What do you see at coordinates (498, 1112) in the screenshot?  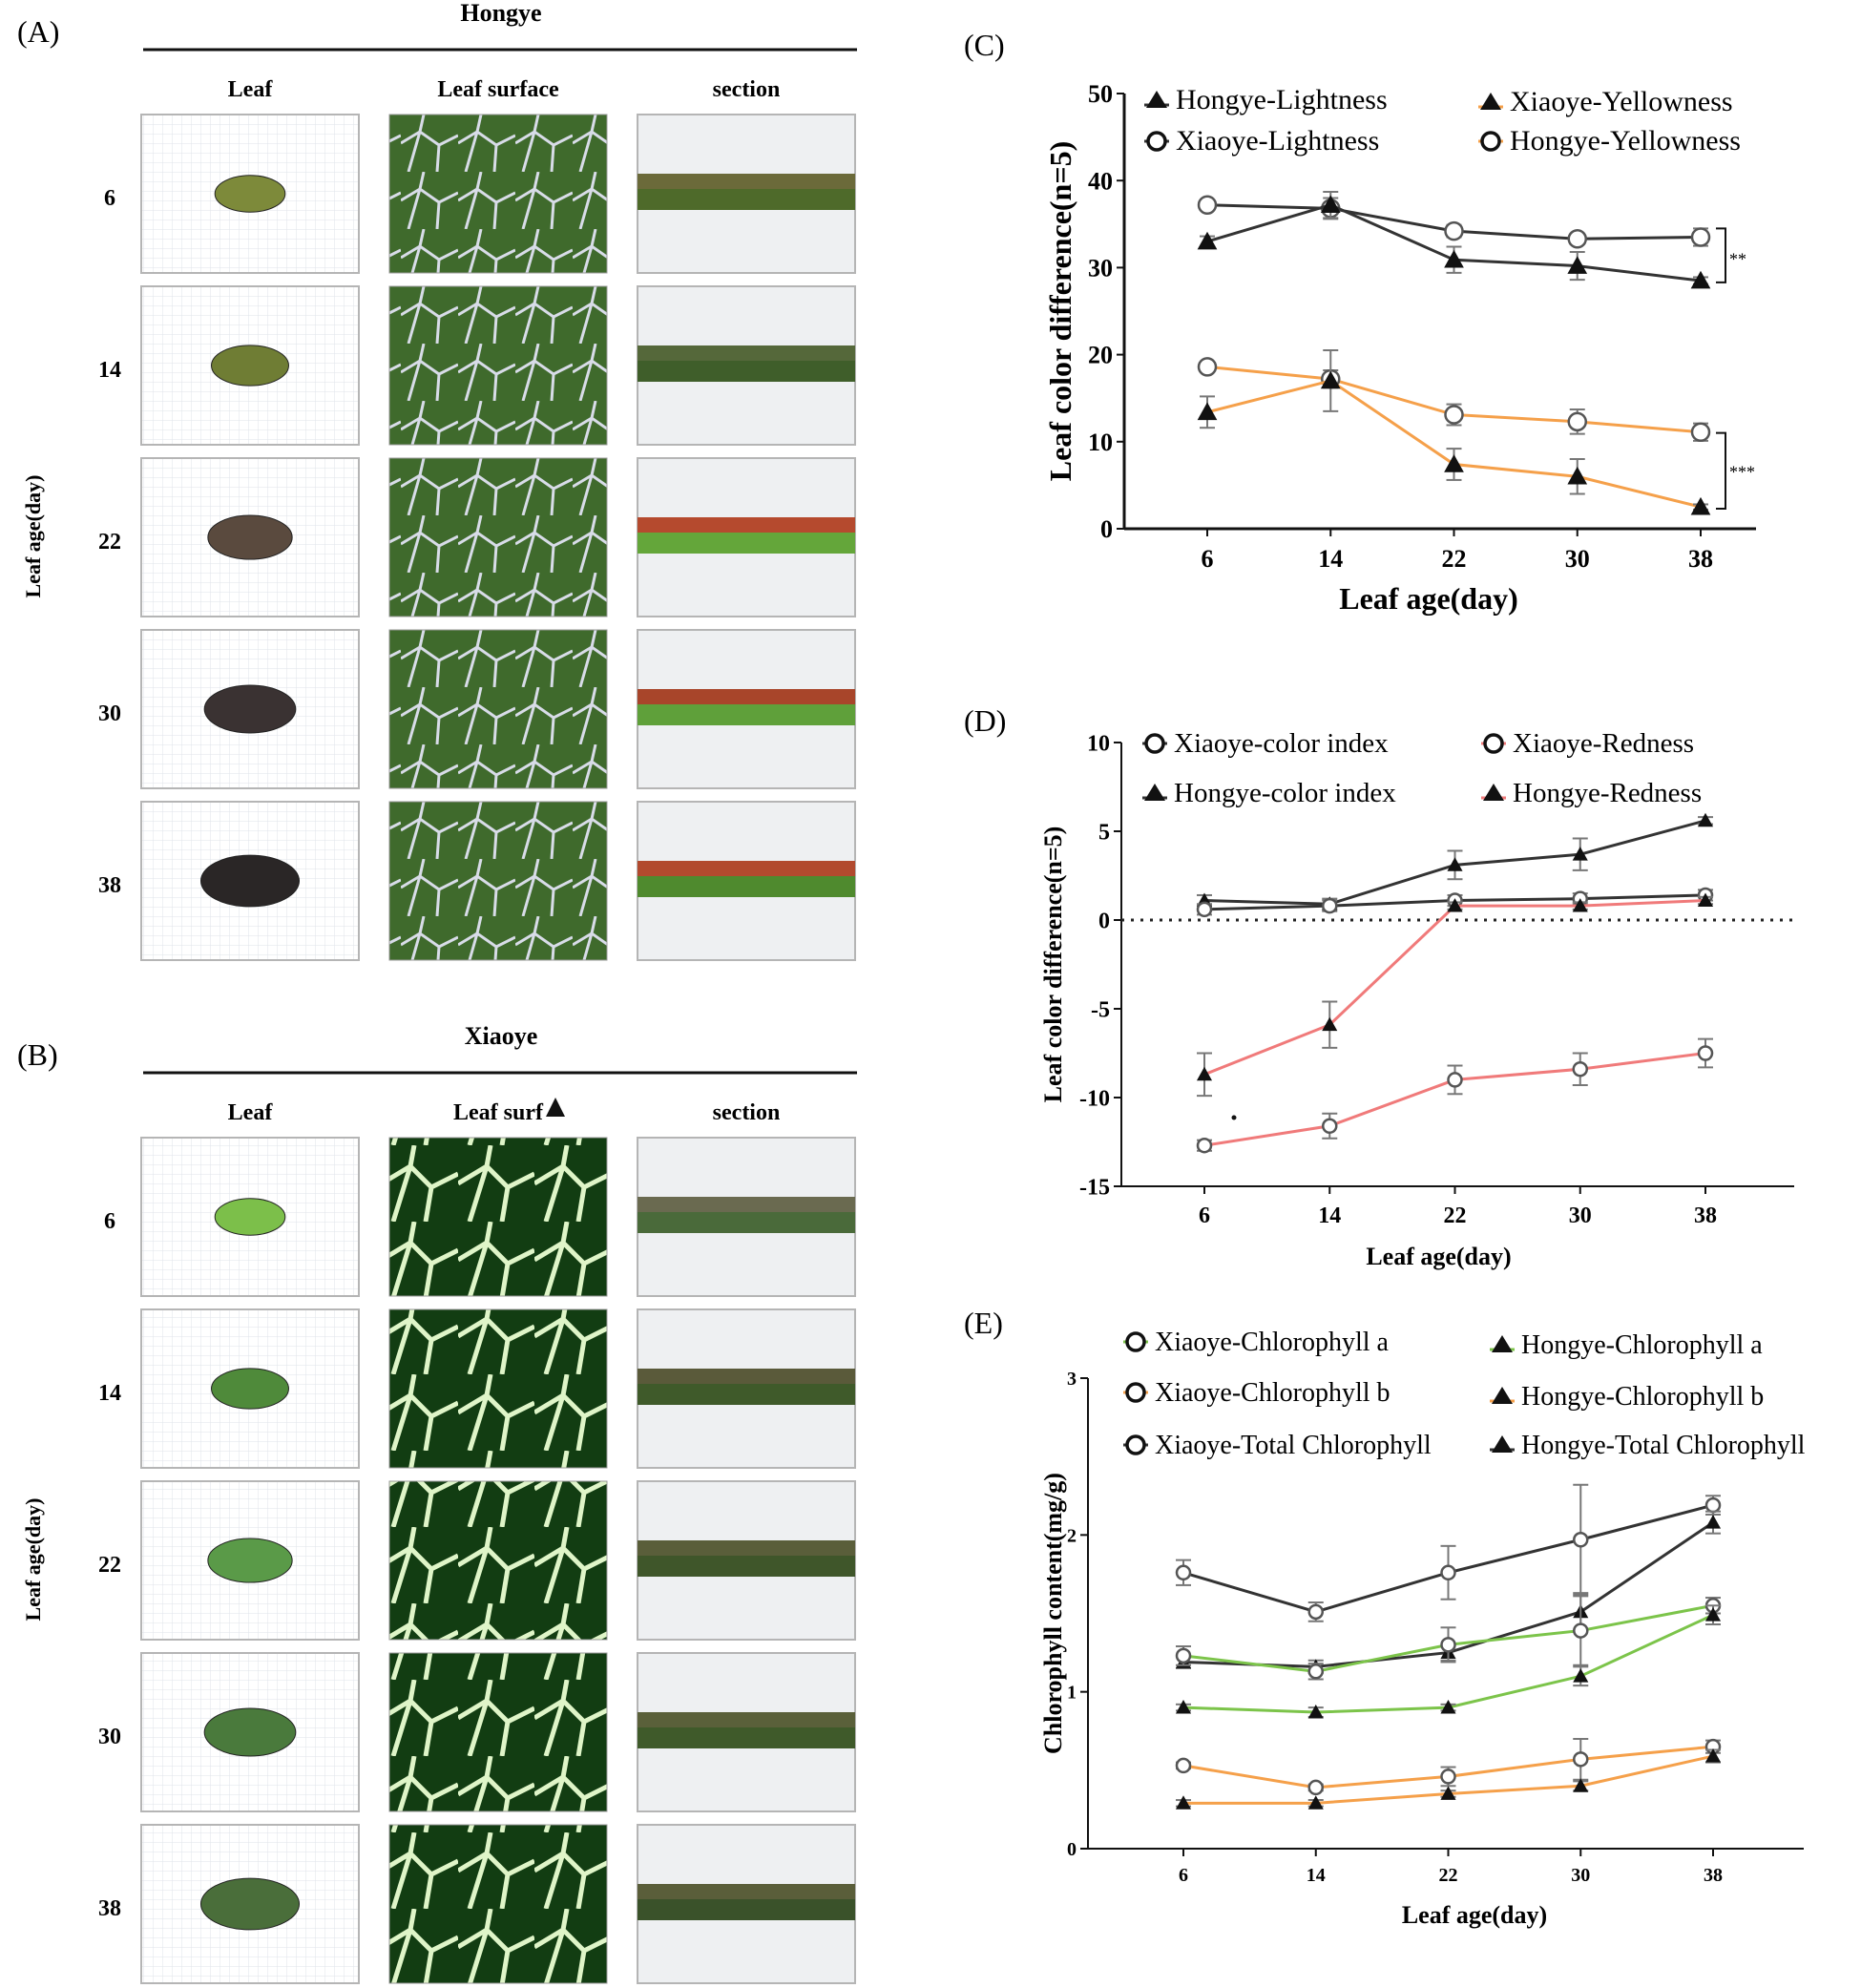 I see `column-header: Leaf surf` at bounding box center [498, 1112].